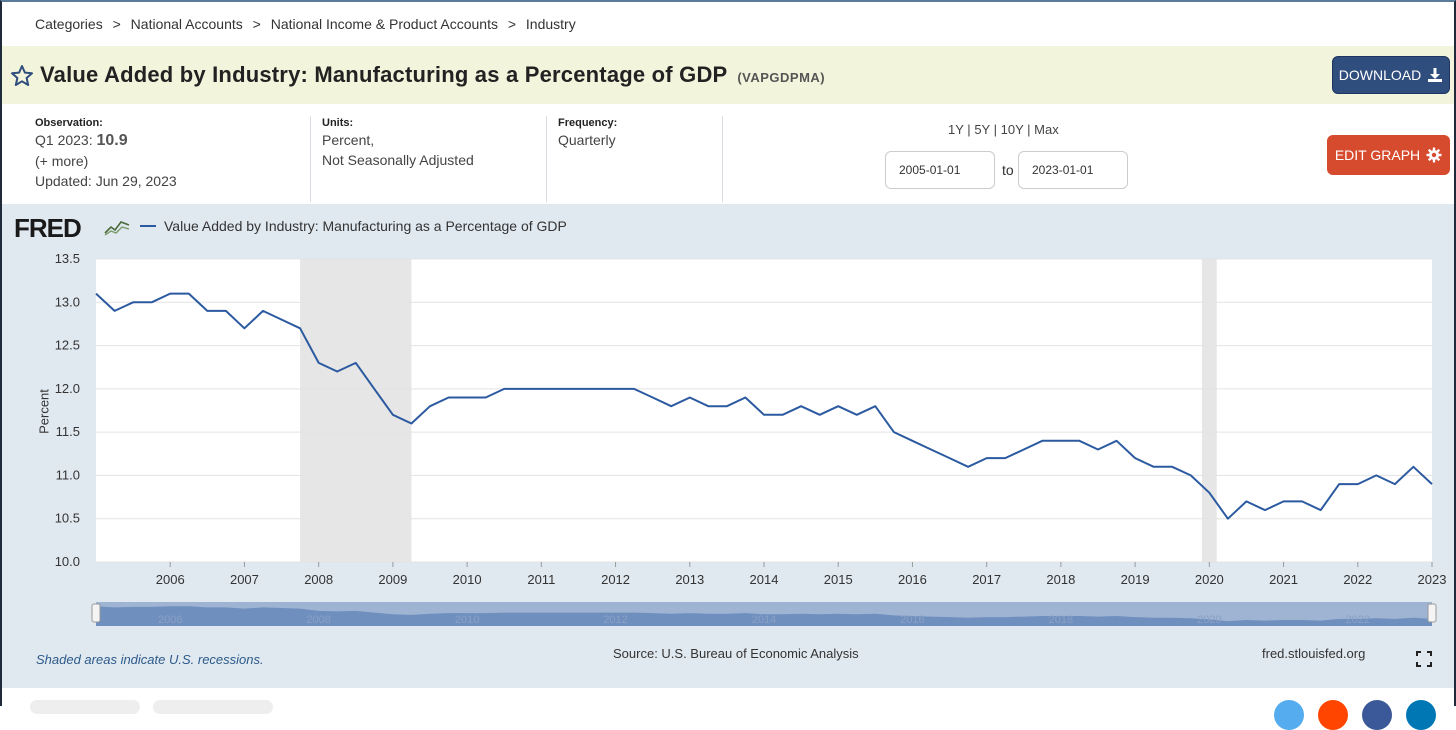 This screenshot has height=730, width=1456. I want to click on observation-label: Observation:, so click(69, 123).